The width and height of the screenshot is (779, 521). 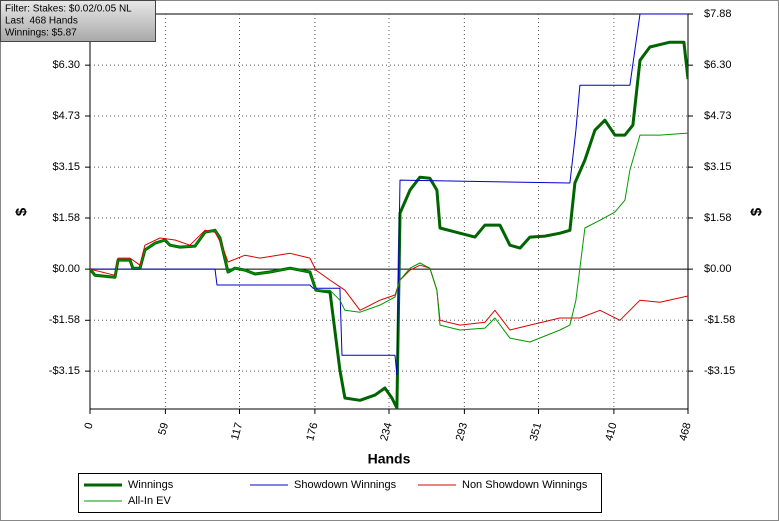 I want to click on filter-text: Winnings: $5.87, so click(x=41, y=33).